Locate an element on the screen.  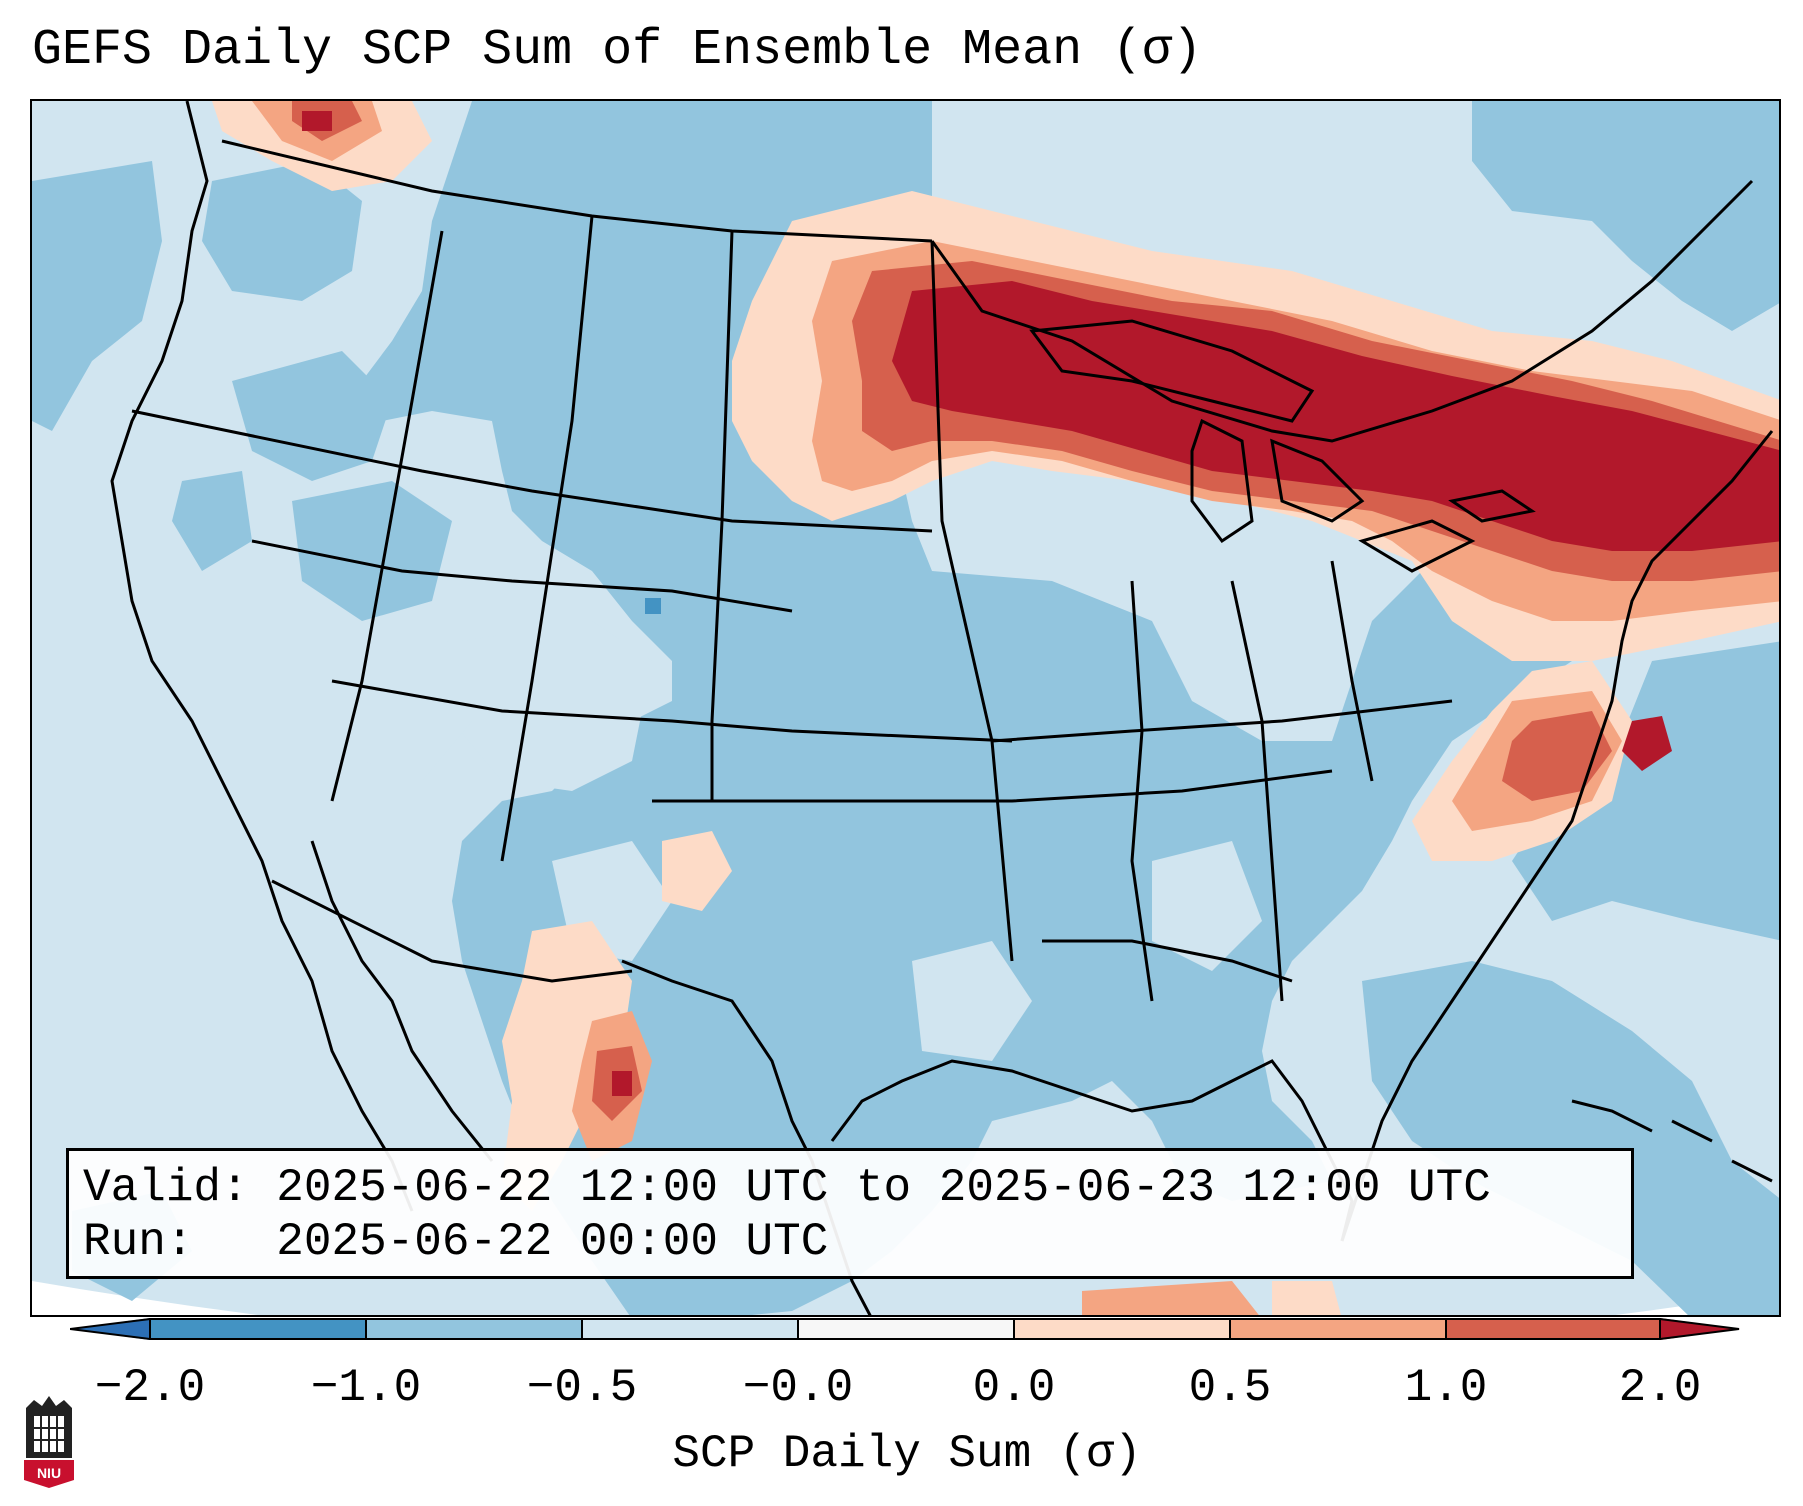
run-label: Run: is located at coordinates (138, 1242).